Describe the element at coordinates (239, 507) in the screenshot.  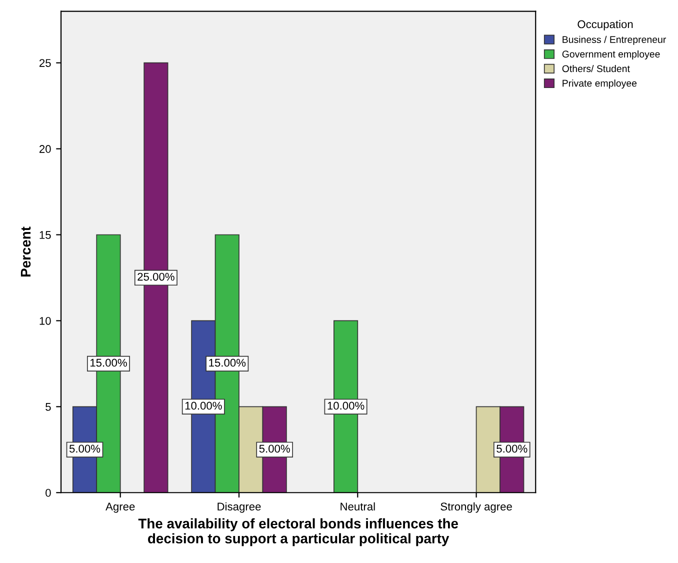
I see `x-tick-label: Disagree` at that location.